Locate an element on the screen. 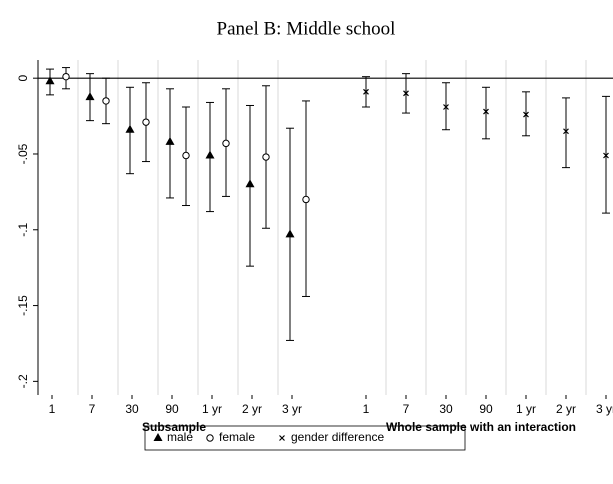  y-tick-label: -.05 is located at coordinates (23, 153).